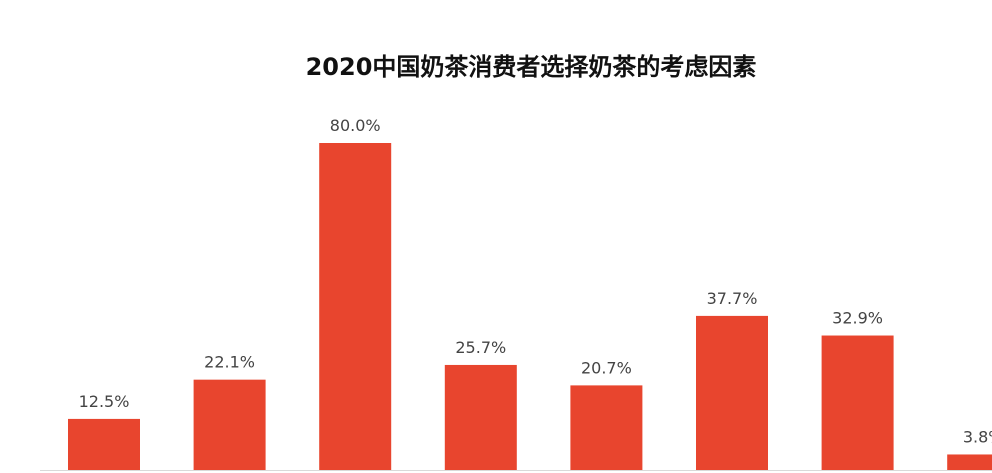  Describe the element at coordinates (977, 436) in the screenshot. I see `value-label: 3.8%` at that location.